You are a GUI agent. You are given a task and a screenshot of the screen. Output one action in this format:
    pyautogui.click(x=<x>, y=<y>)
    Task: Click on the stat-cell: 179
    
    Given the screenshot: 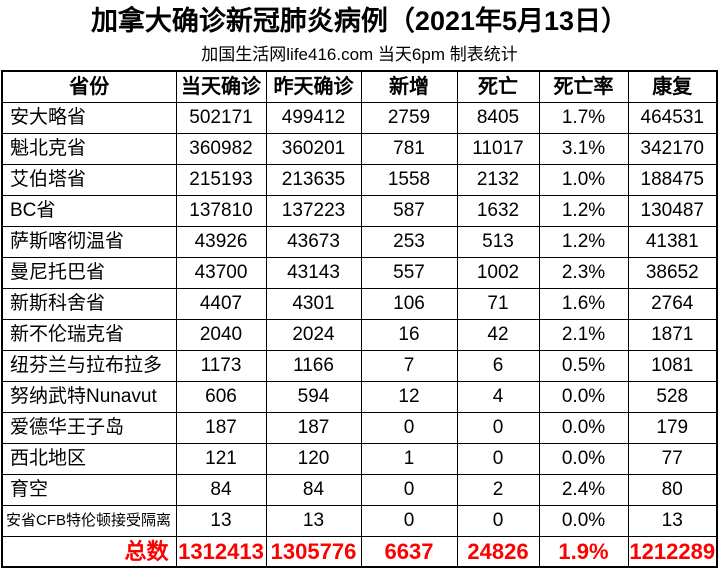 What is the action you would take?
    pyautogui.click(x=672, y=428)
    